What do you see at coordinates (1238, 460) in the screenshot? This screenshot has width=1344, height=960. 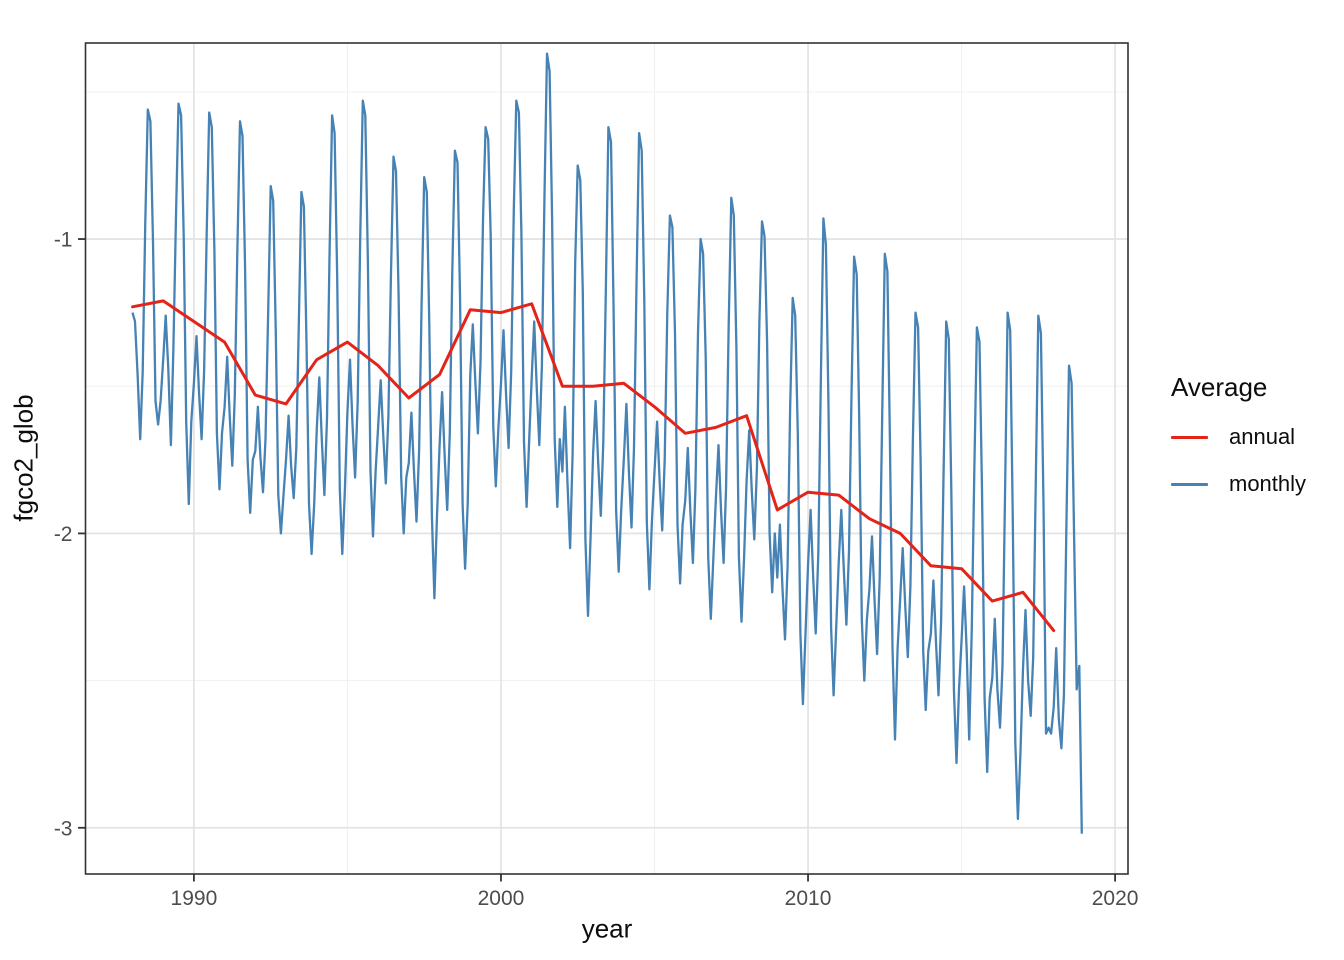 I see `legend-items: annual monthly` at bounding box center [1238, 460].